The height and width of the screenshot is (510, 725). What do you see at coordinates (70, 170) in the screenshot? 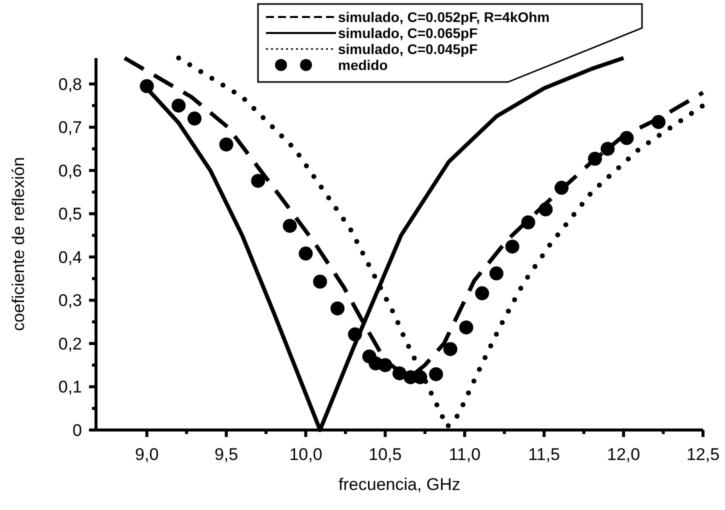
I see `y-tick-label: 0,6` at bounding box center [70, 170].